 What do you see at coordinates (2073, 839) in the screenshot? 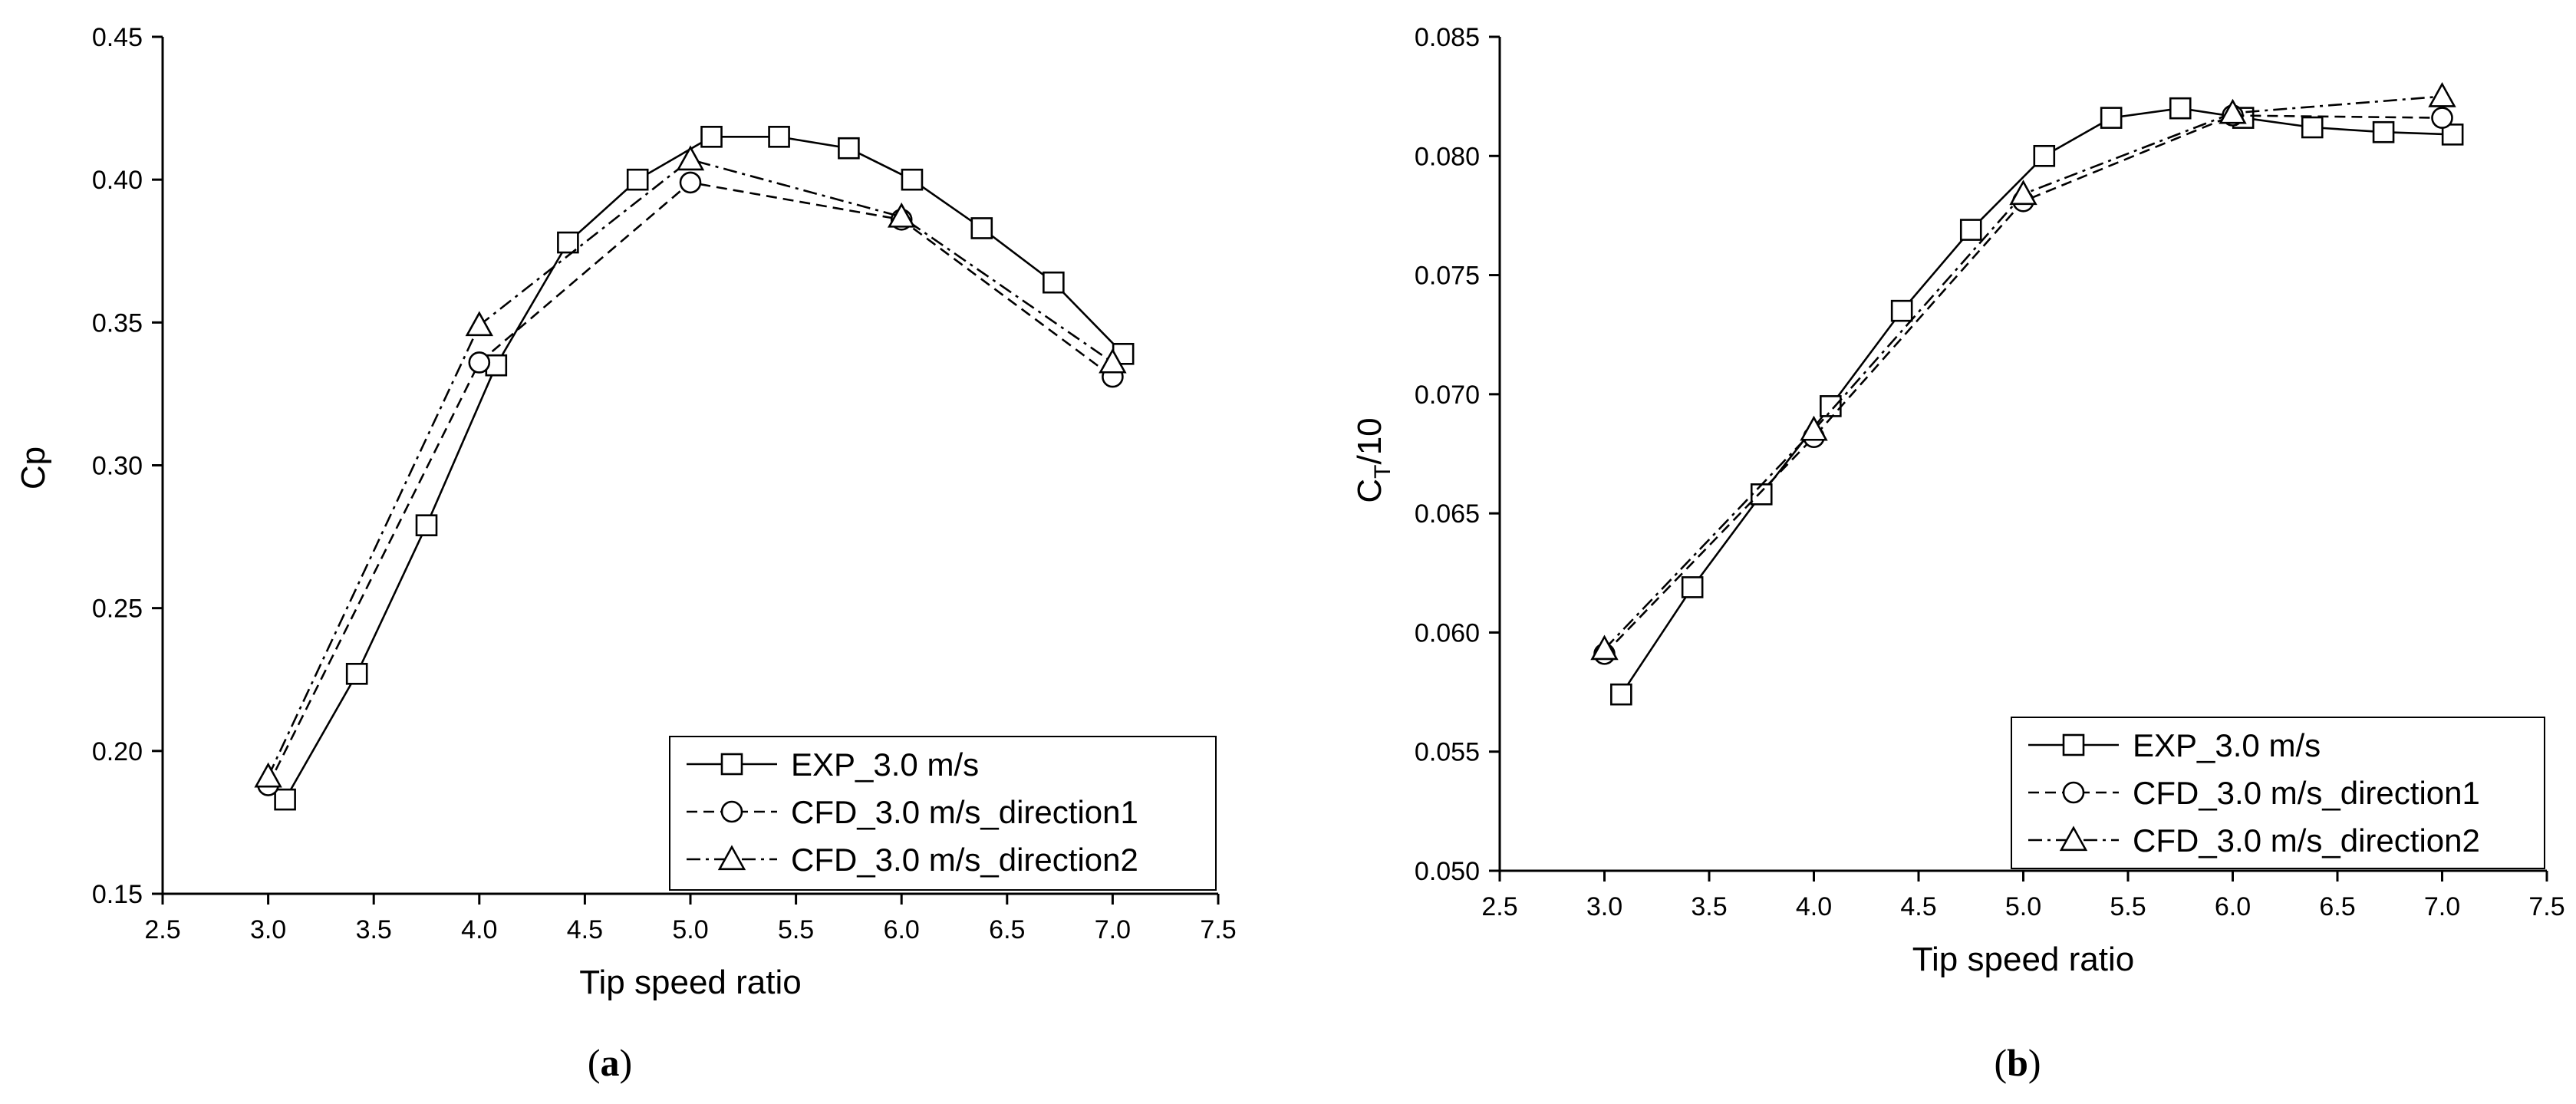
I see `legend-marker-triangle` at bounding box center [2073, 839].